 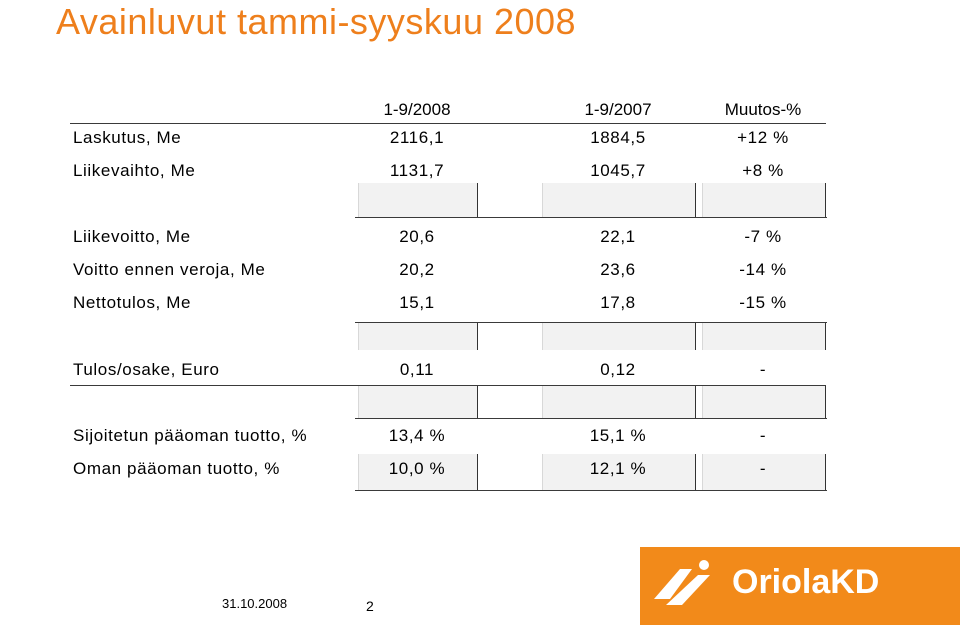 What do you see at coordinates (134, 170) in the screenshot?
I see `row-label: Liikevaihto, Me` at bounding box center [134, 170].